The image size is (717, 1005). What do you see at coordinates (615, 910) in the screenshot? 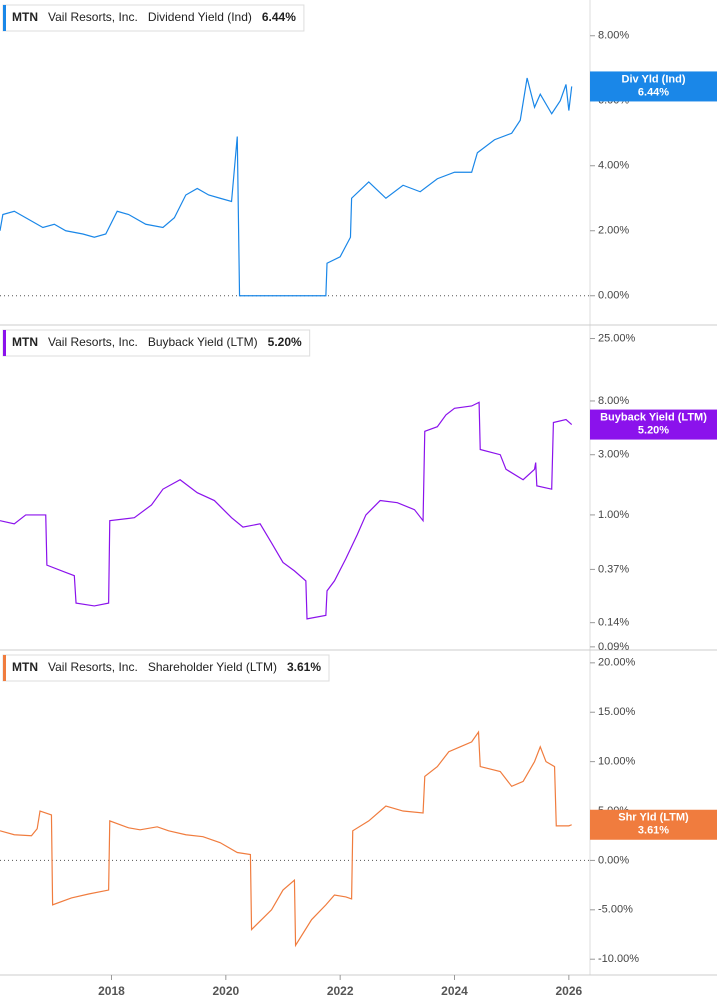
I see `y-tick-label: -5.00%` at bounding box center [615, 910].